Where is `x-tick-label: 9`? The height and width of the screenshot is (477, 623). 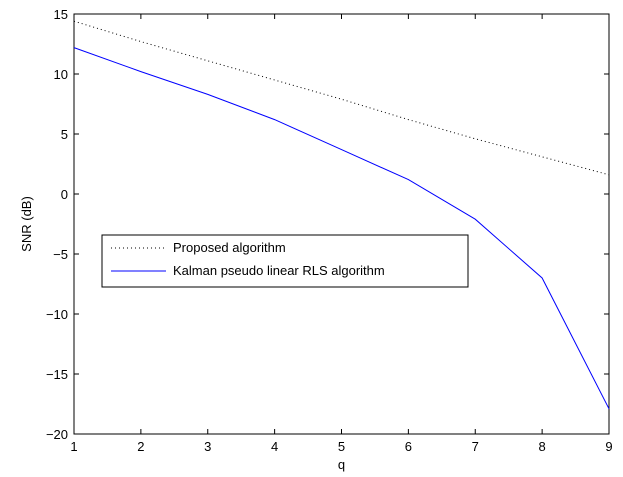 x-tick-label: 9 is located at coordinates (608, 446).